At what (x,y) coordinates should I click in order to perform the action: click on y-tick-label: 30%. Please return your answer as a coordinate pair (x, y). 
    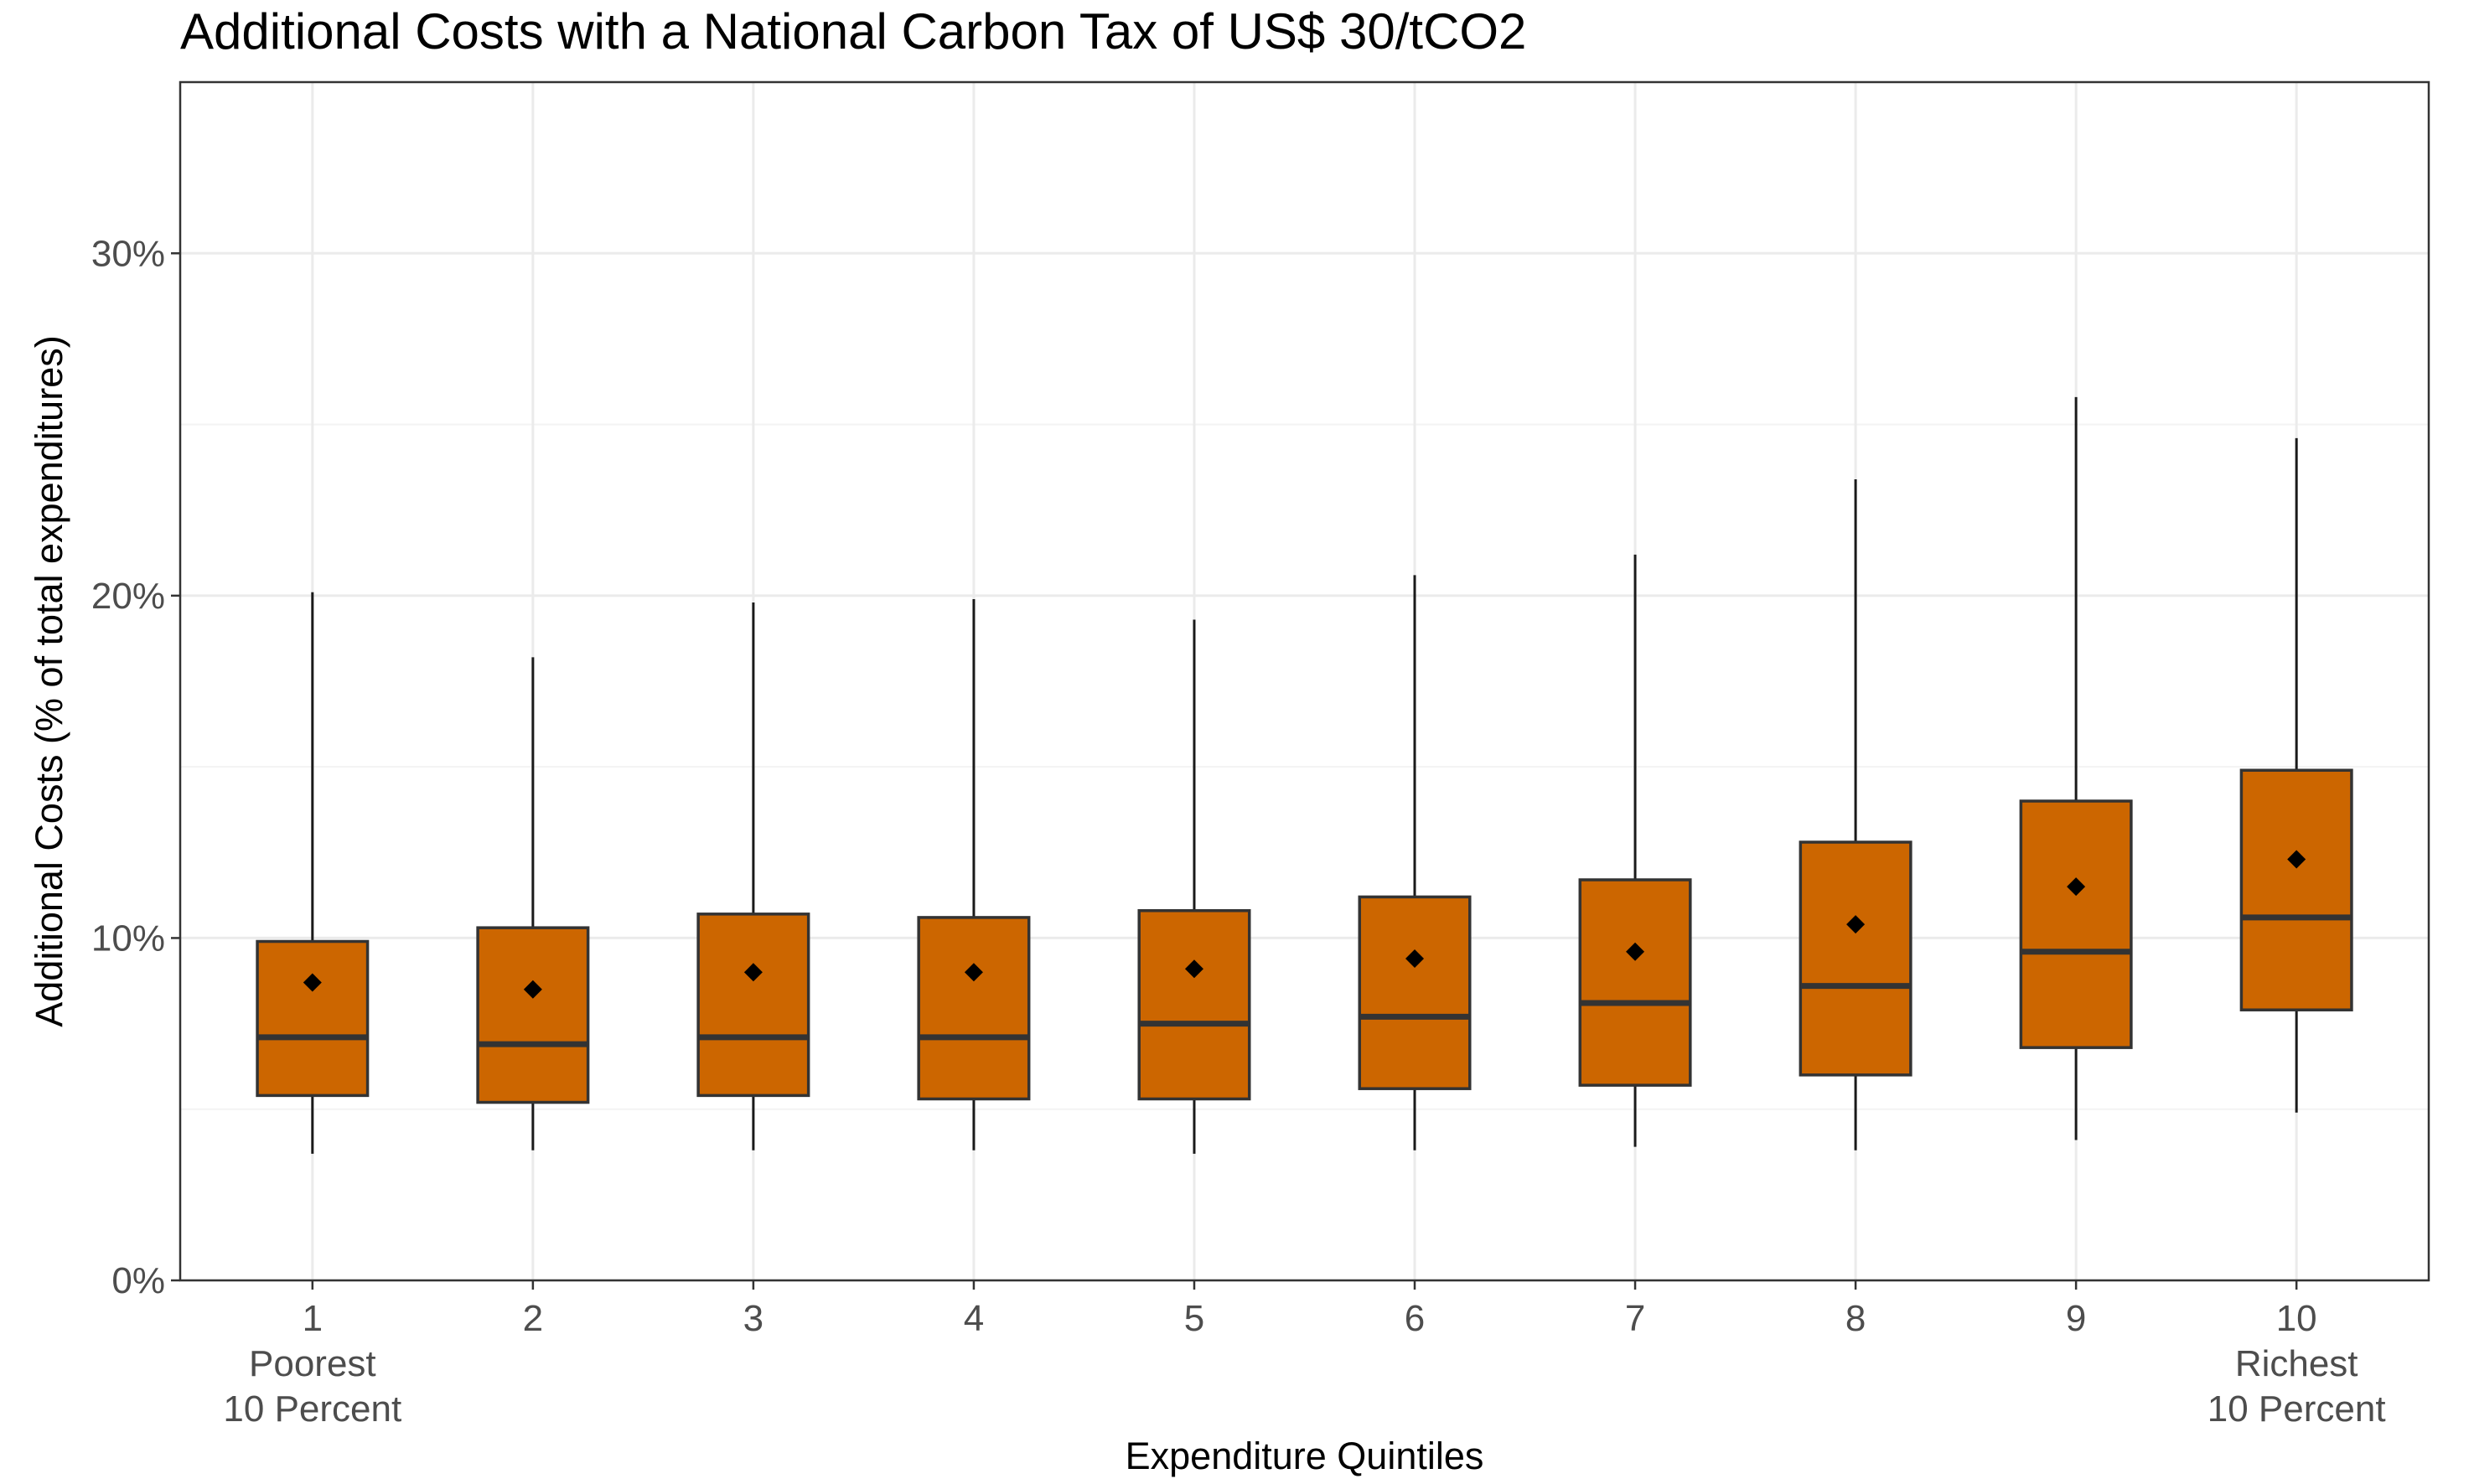
    Looking at the image, I should click on (128, 253).